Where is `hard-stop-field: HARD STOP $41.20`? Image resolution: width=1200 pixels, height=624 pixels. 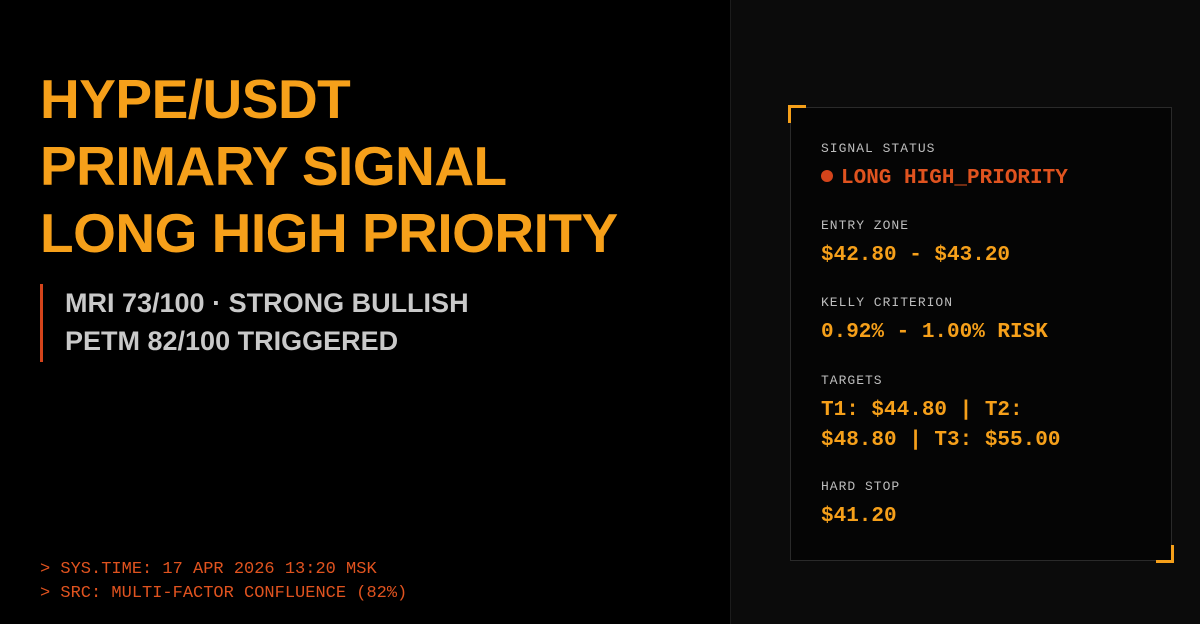 hard-stop-field: HARD STOP $41.20 is located at coordinates (860, 505).